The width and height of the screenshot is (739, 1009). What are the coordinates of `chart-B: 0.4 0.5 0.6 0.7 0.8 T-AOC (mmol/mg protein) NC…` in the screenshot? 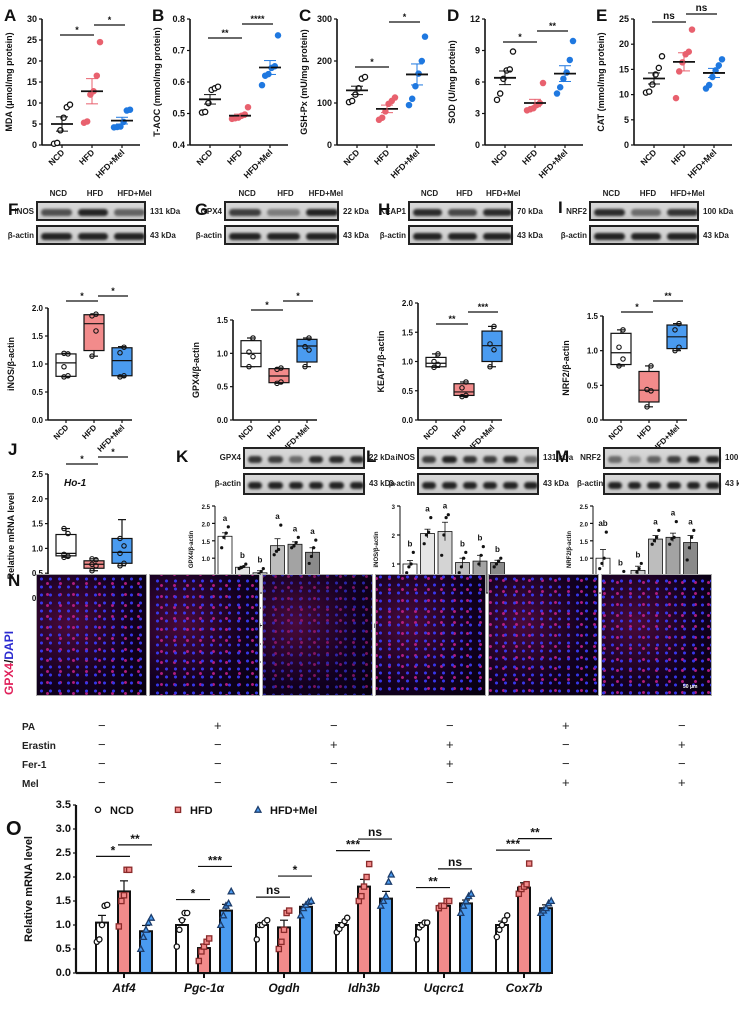 It's located at (220, 97).